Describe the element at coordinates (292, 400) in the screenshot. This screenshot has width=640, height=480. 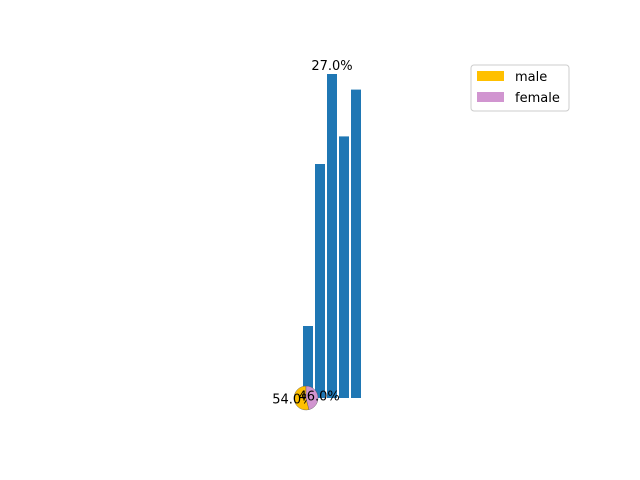
I see `pie-data-label-male: 54.0%` at that location.